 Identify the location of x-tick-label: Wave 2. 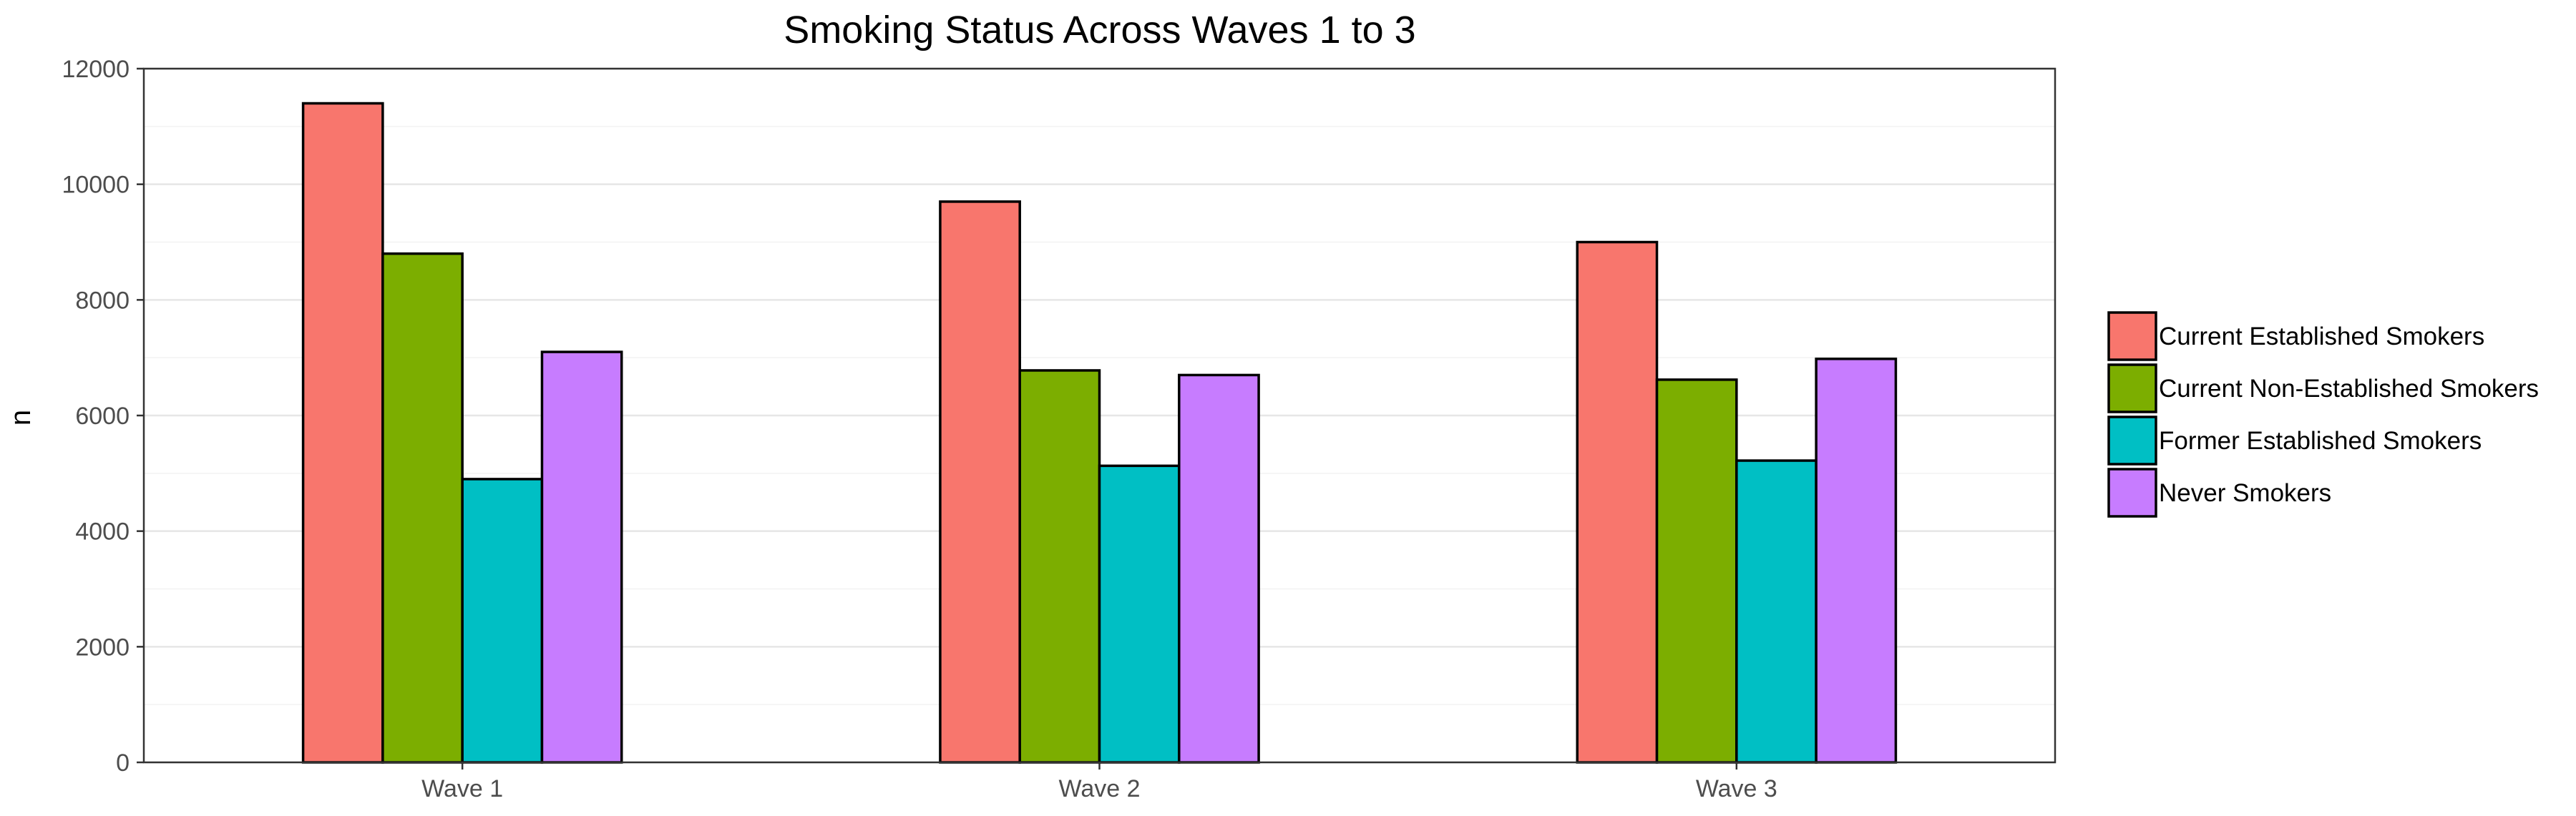
(1099, 788).